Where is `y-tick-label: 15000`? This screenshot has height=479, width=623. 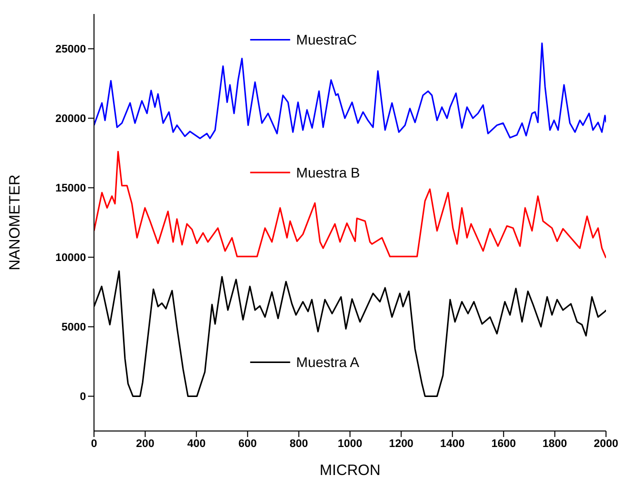
y-tick-label: 15000 is located at coordinates (70, 188).